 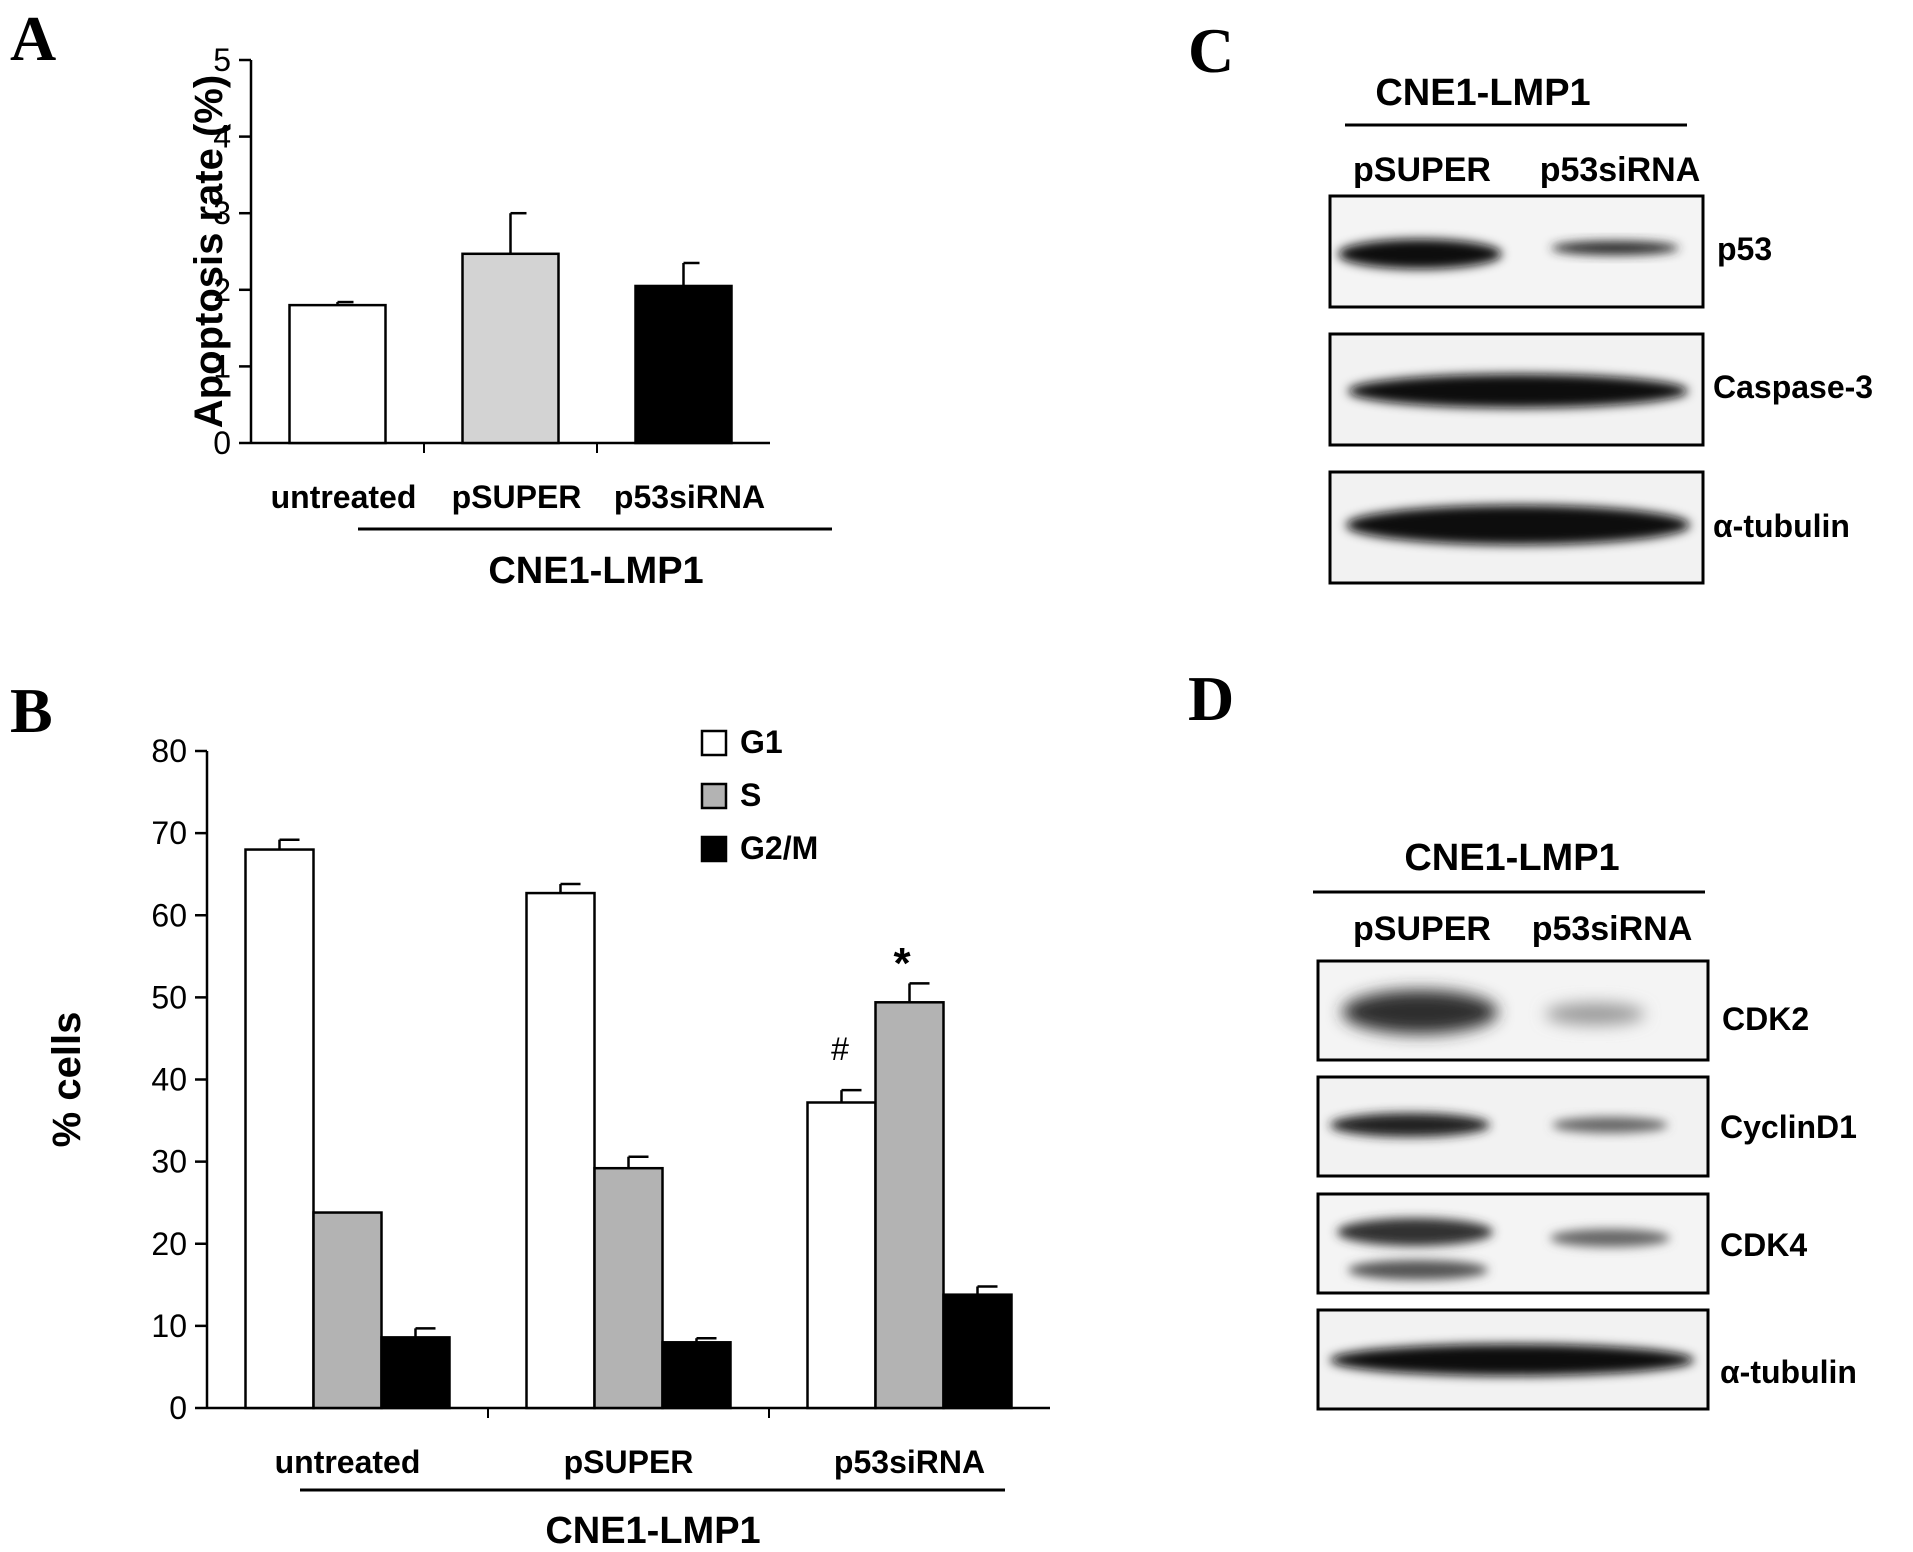 I want to click on lane-label-p53sirna-c: p53siRNA, so click(x=1620, y=170).